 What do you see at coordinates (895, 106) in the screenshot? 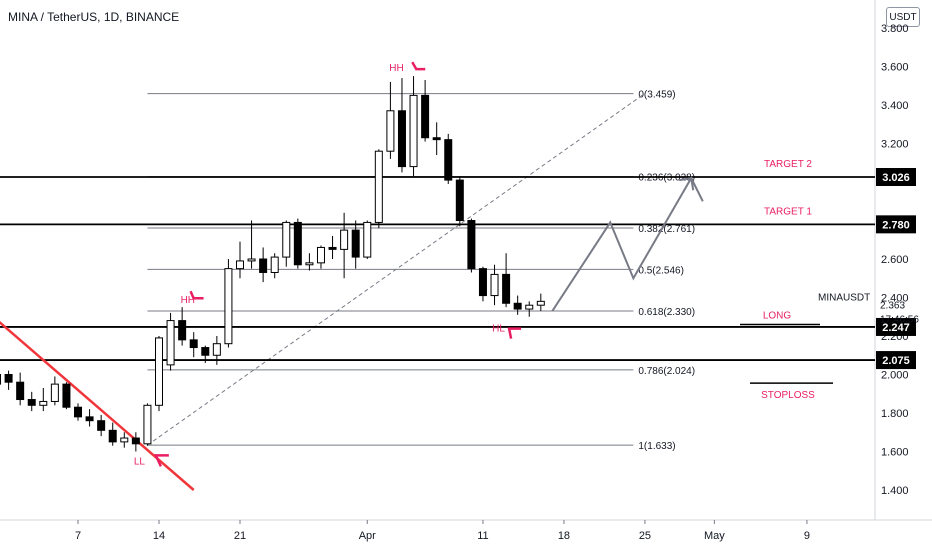
I see `price-tick-label: 3.400` at bounding box center [895, 106].